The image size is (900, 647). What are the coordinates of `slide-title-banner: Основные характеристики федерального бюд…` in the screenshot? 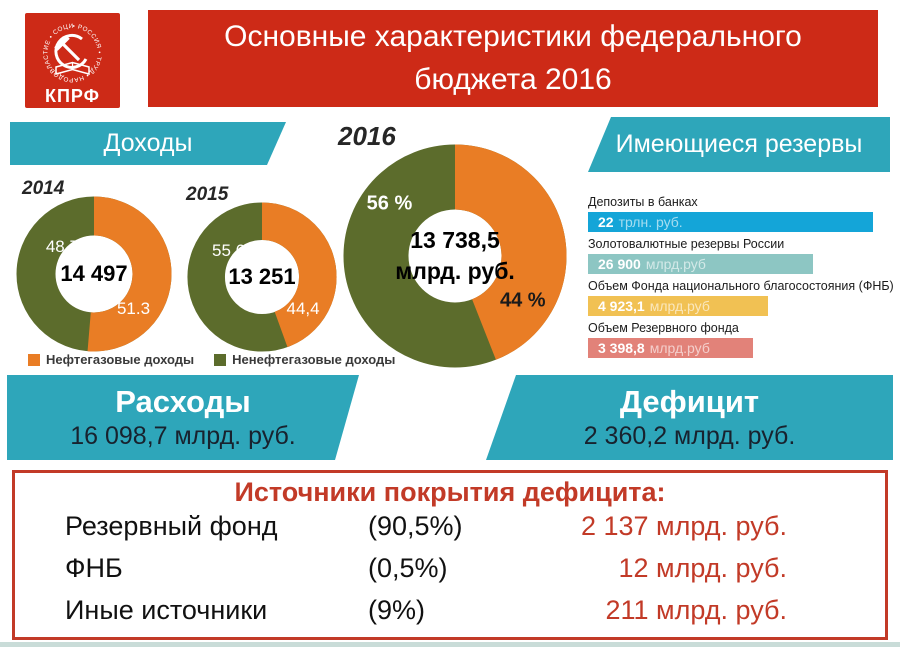 It's located at (513, 58).